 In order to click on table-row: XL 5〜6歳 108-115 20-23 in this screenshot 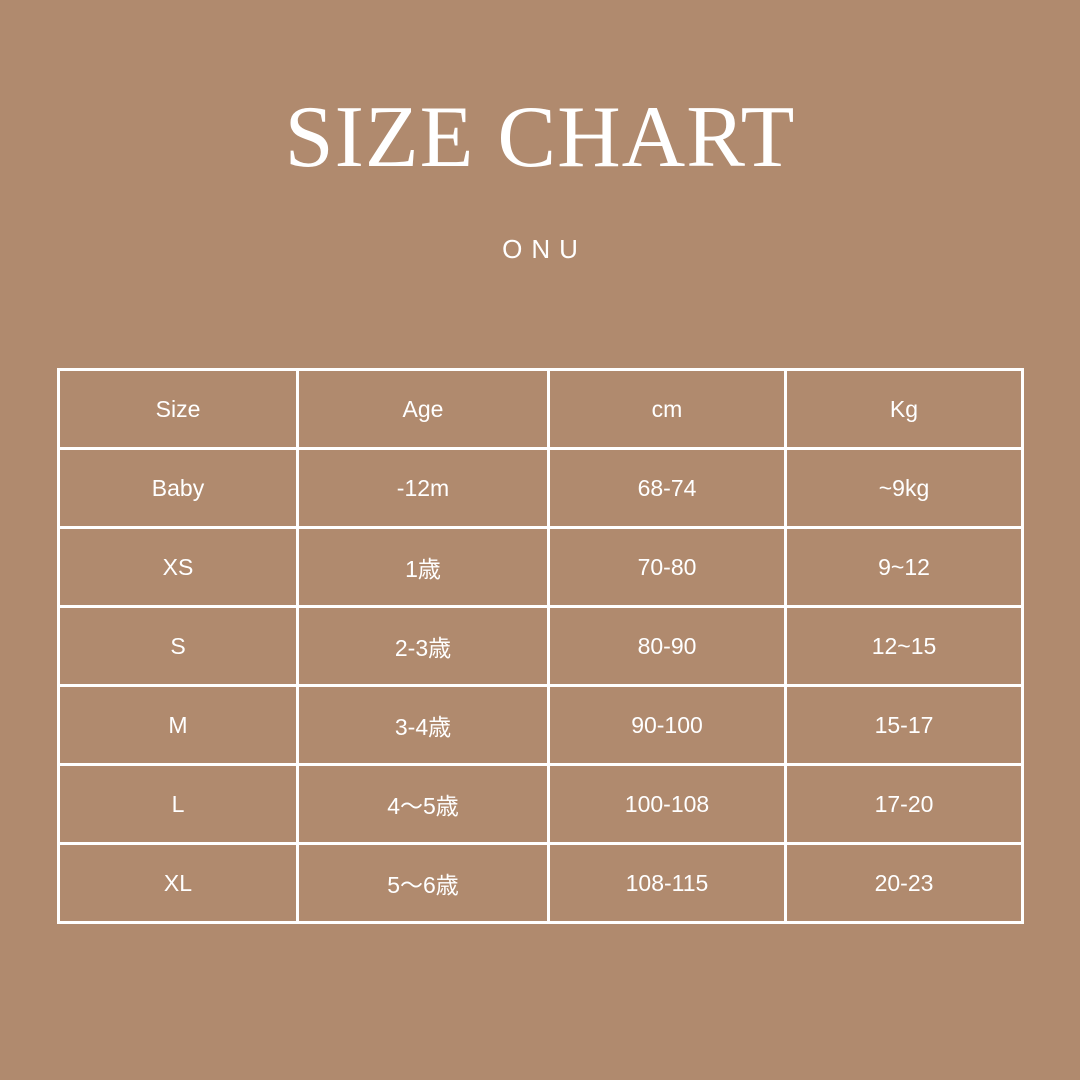, I will do `click(540, 883)`.